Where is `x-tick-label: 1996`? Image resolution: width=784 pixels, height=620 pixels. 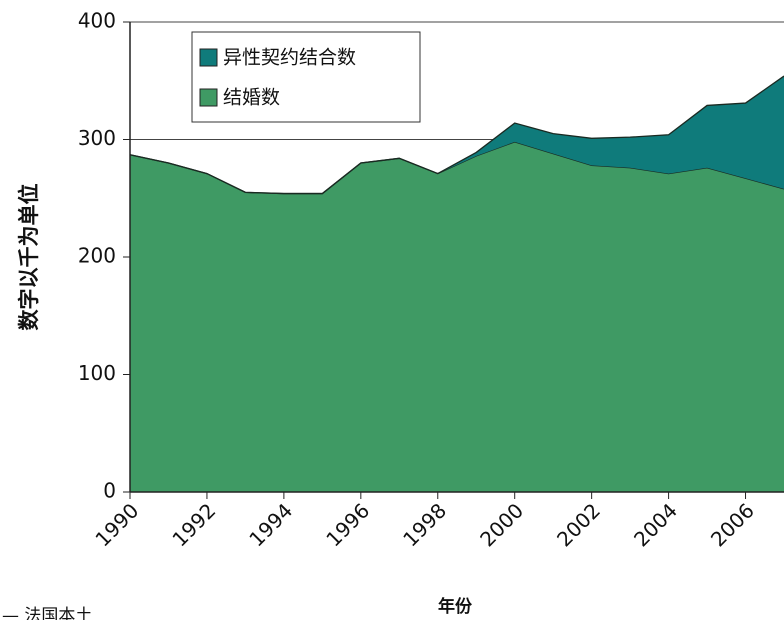 x-tick-label: 1996 is located at coordinates (347, 524).